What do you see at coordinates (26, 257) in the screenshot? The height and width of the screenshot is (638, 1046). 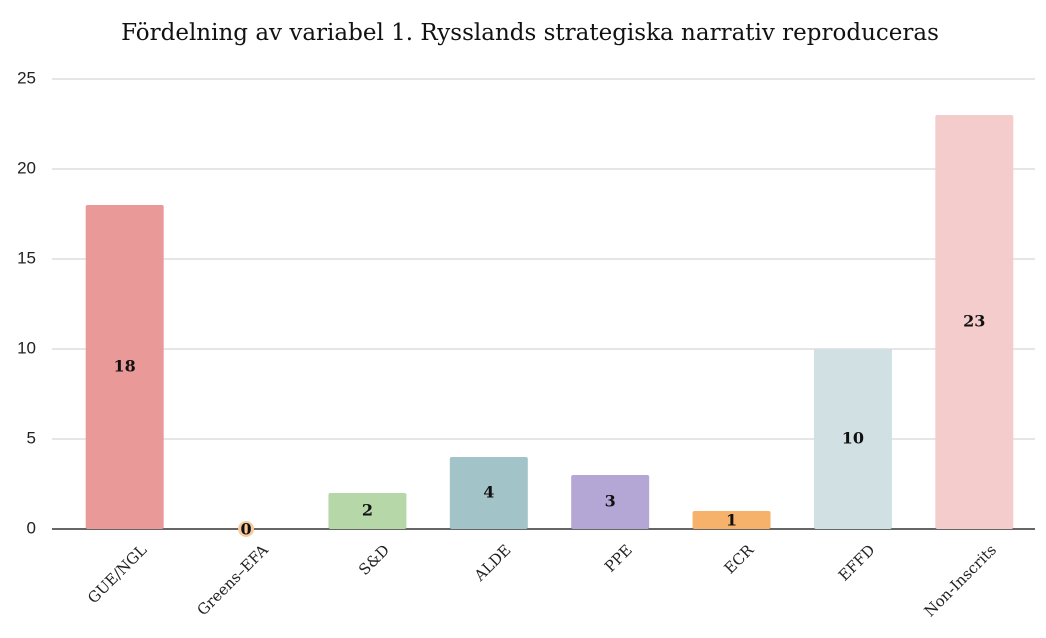 I see `y-tick-label: 15` at bounding box center [26, 257].